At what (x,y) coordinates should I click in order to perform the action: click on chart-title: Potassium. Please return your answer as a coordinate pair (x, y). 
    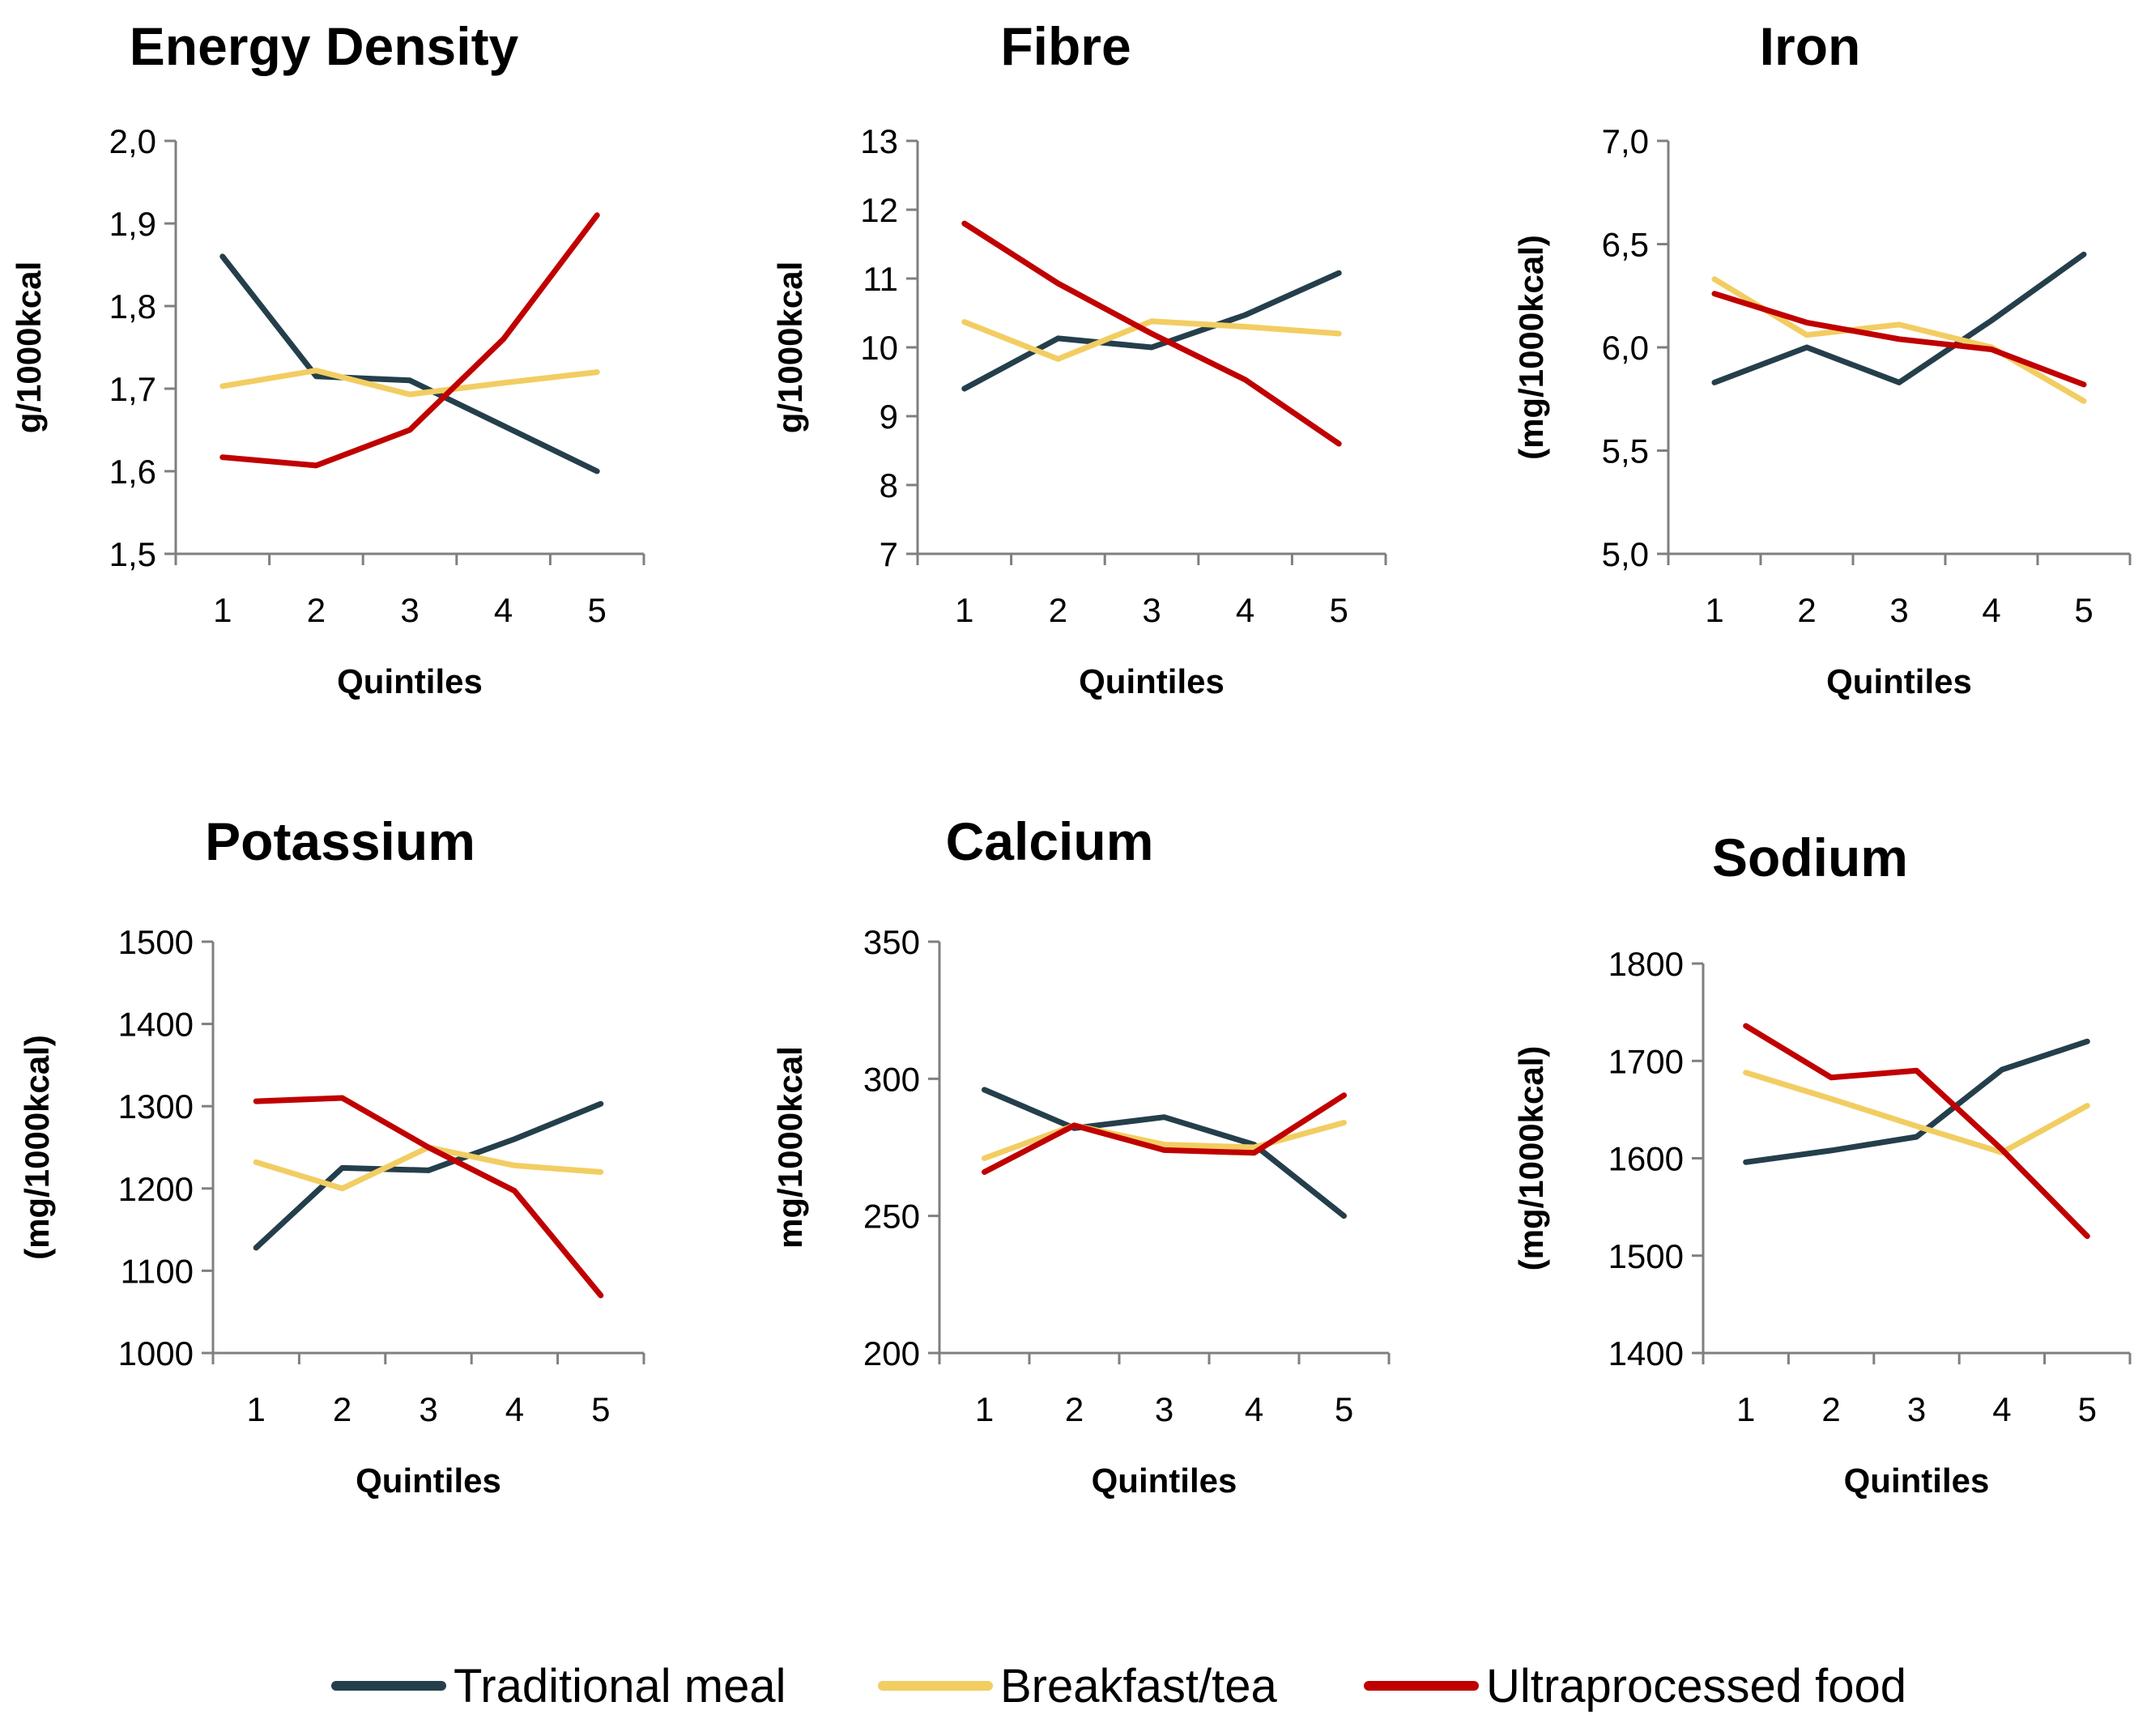
    Looking at the image, I should click on (340, 841).